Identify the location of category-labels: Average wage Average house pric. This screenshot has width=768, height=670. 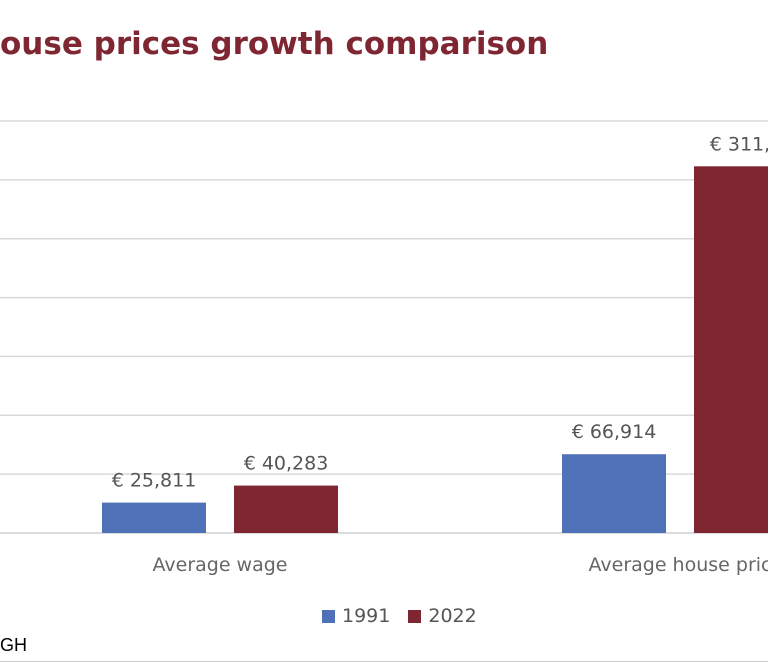
(460, 565).